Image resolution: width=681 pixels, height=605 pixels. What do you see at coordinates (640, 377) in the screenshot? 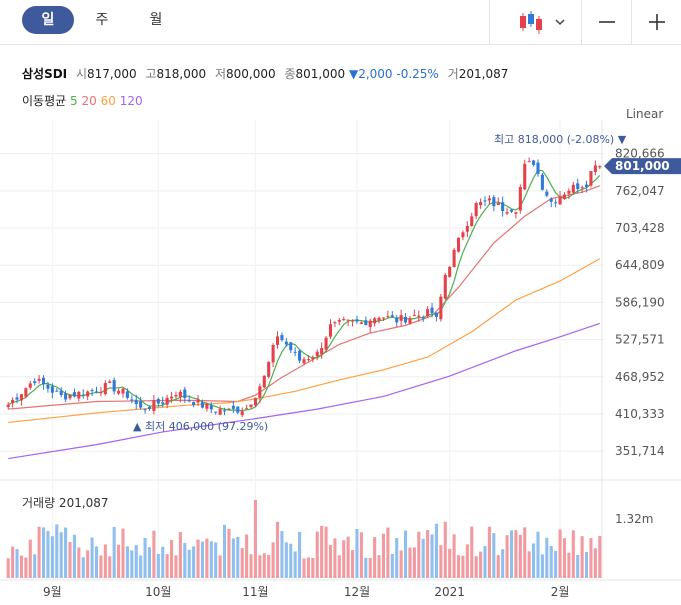
I see `y-tick-label: 468,952` at bounding box center [640, 377].